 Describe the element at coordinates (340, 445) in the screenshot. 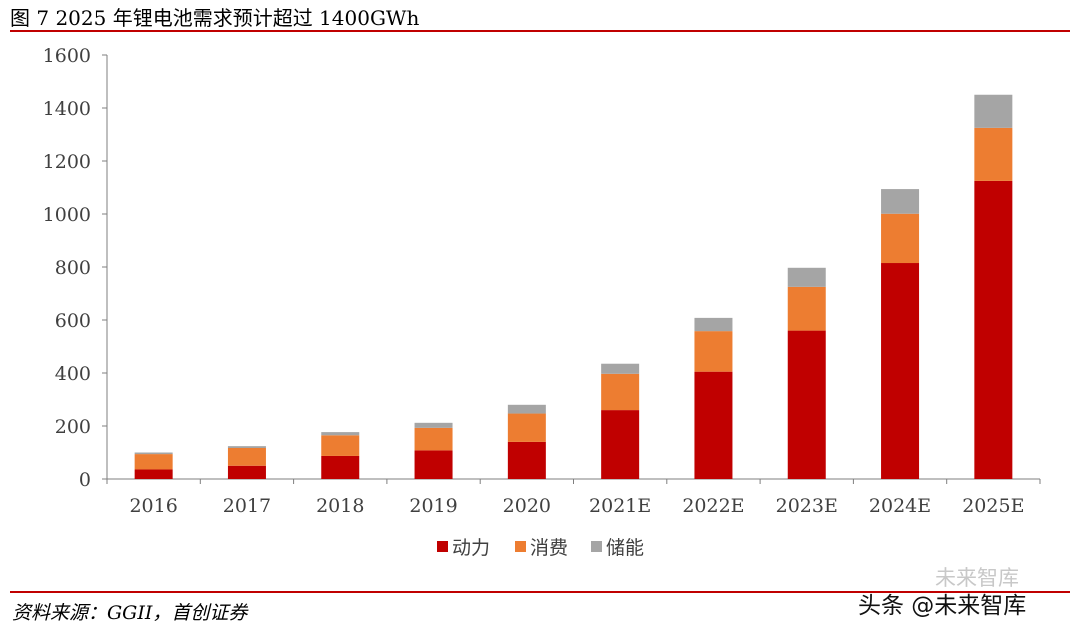

I see `bar-2018-消费` at that location.